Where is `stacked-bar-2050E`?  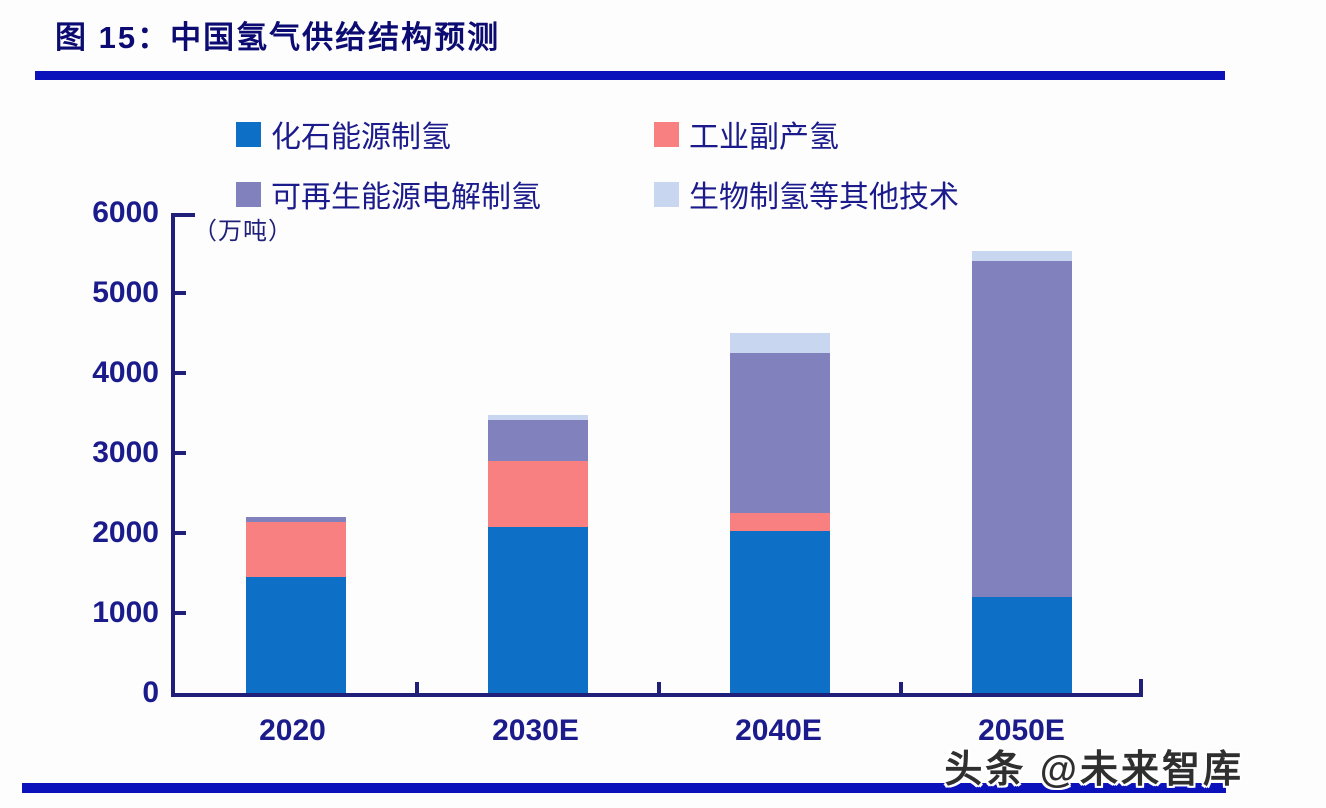
stacked-bar-2050E is located at coordinates (1022, 453).